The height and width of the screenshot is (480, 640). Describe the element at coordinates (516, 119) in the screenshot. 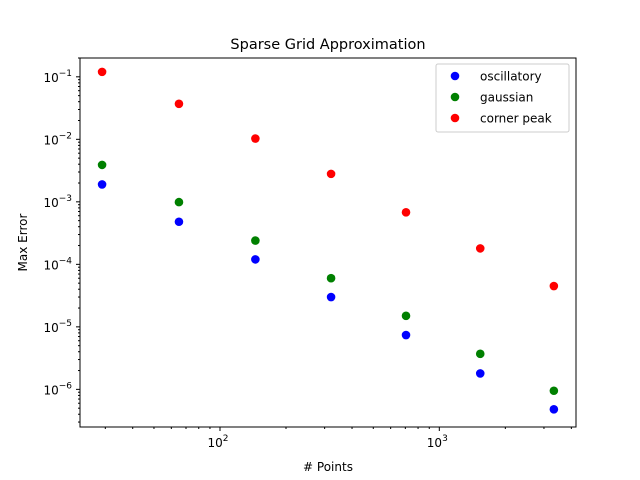

I see `legend-label: corner peak` at that location.